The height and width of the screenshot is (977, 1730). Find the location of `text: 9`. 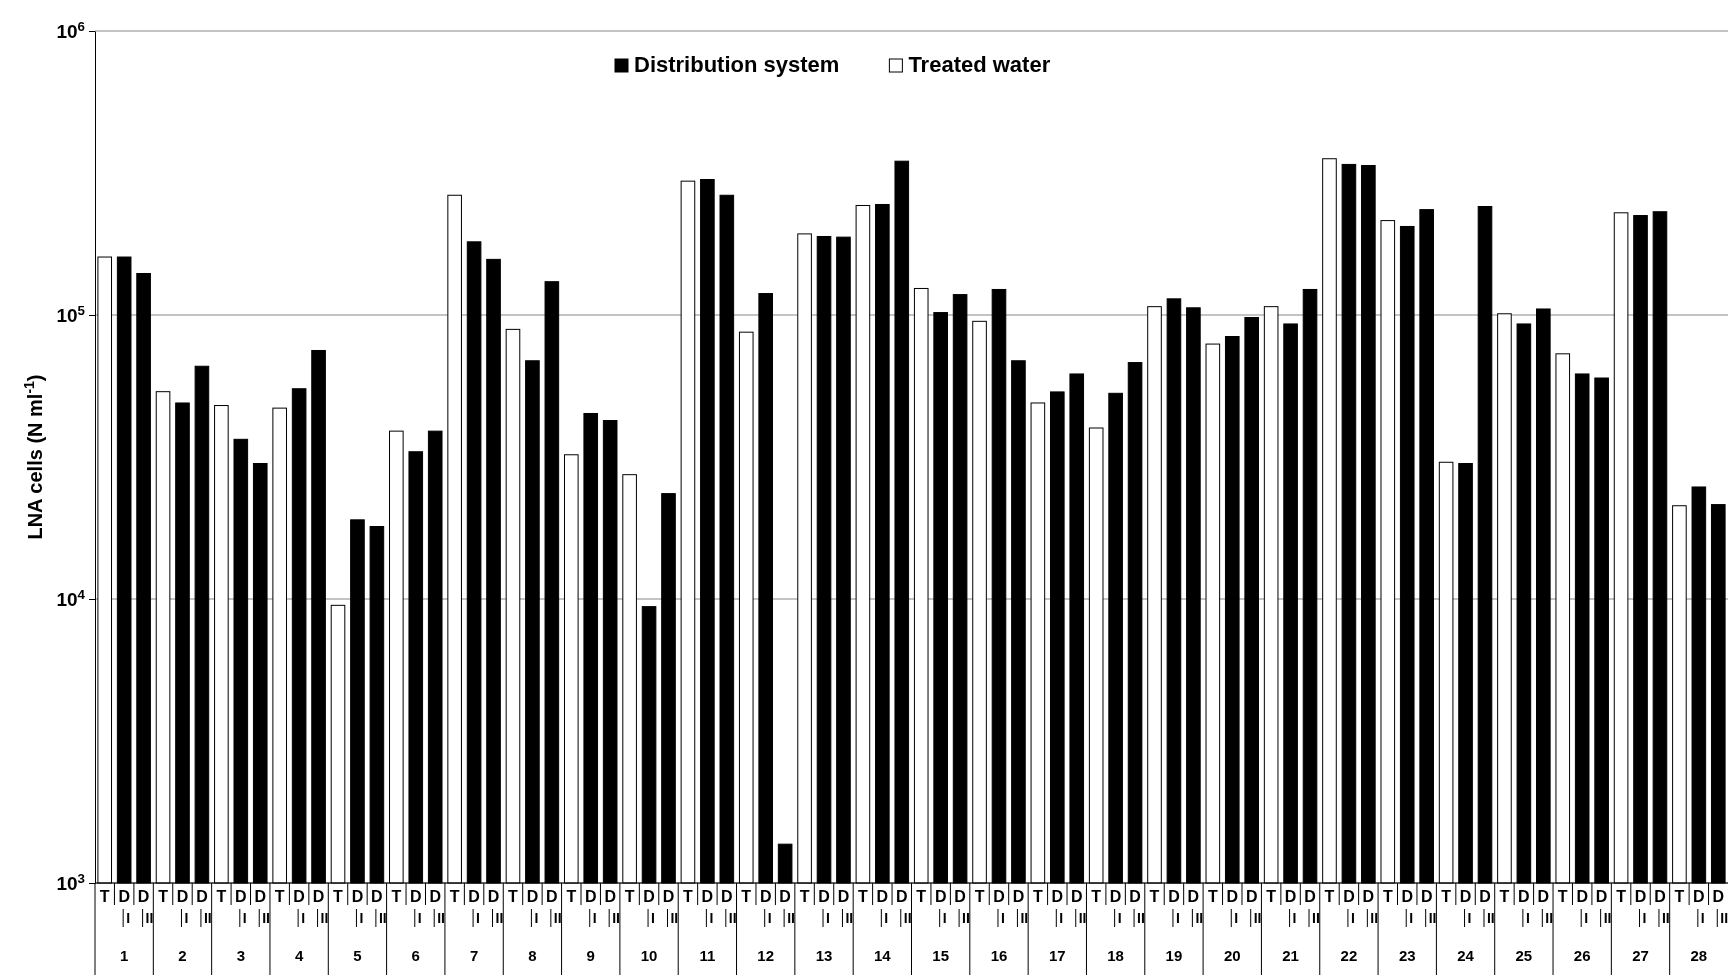

text: 9 is located at coordinates (590, 955).